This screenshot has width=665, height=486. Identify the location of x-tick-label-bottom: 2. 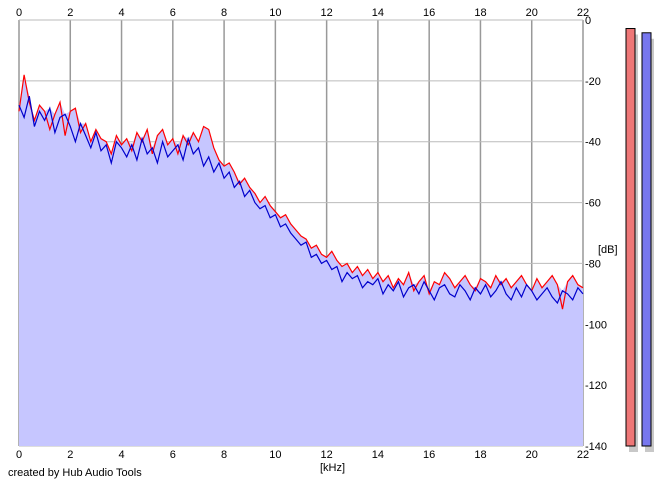
(70, 455).